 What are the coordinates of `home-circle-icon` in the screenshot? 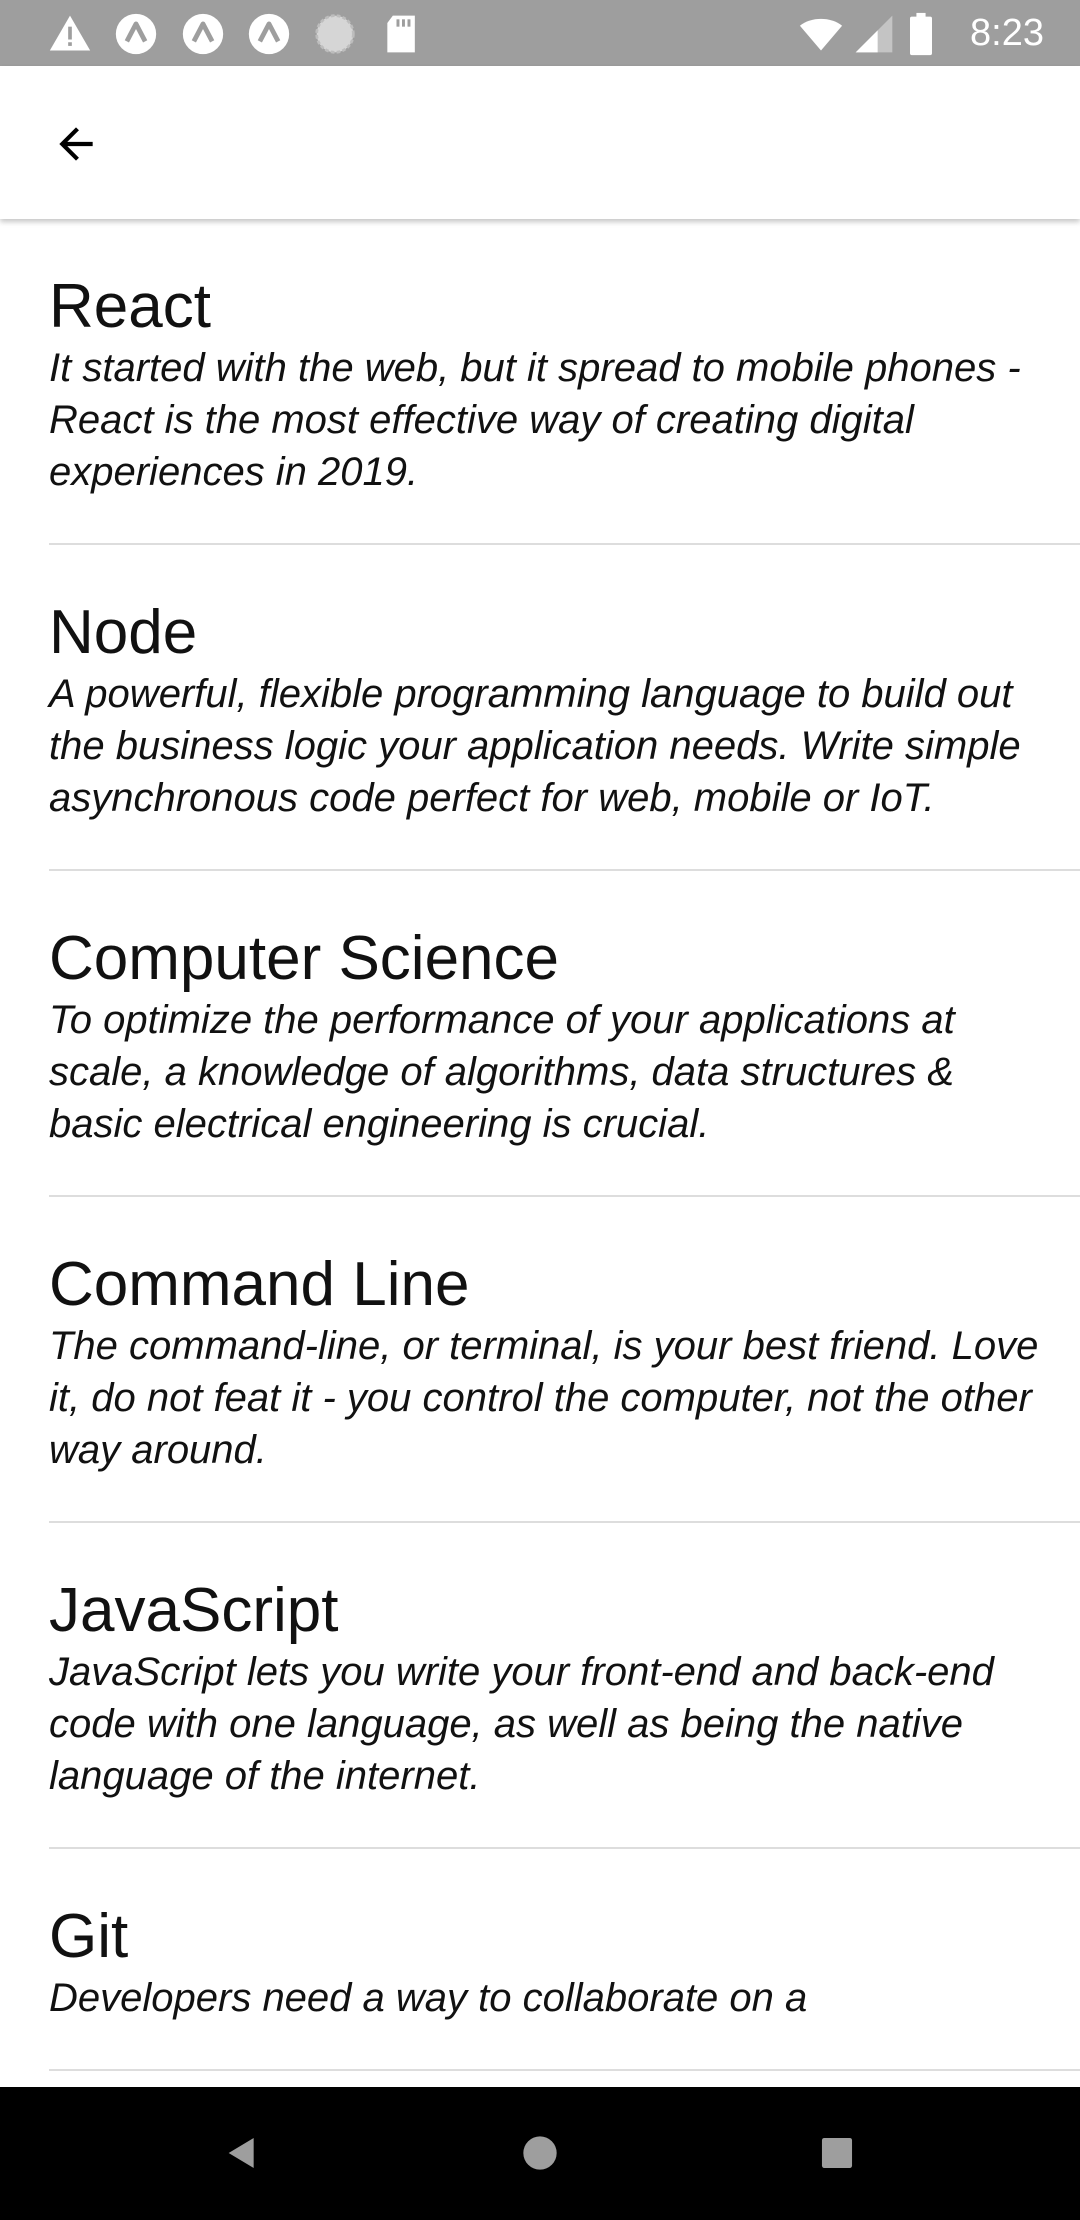 It's located at (540, 2153).